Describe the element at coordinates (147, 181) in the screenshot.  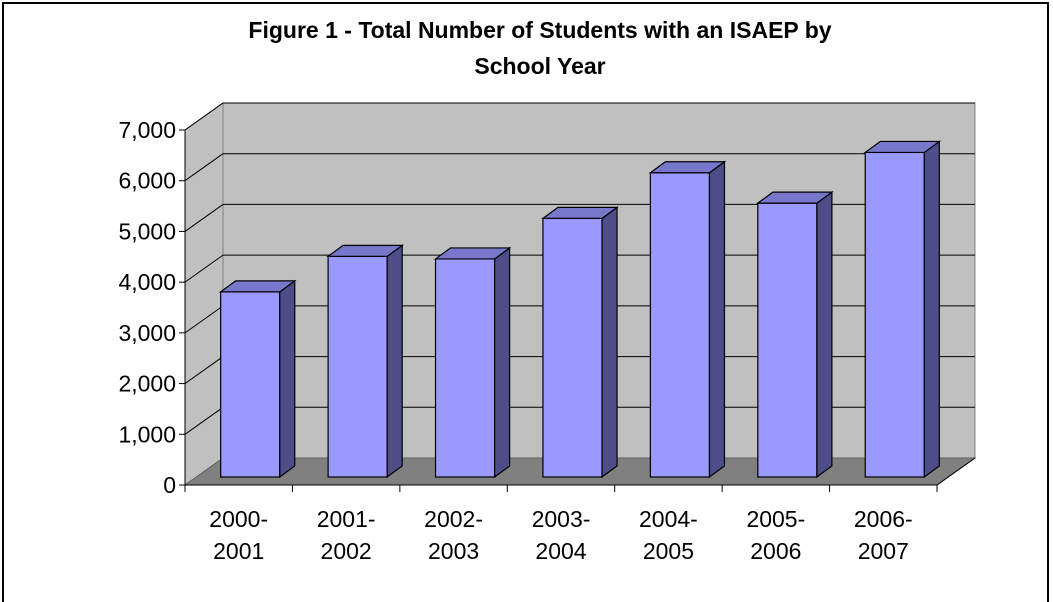
I see `y-tick-label: 6,000` at that location.